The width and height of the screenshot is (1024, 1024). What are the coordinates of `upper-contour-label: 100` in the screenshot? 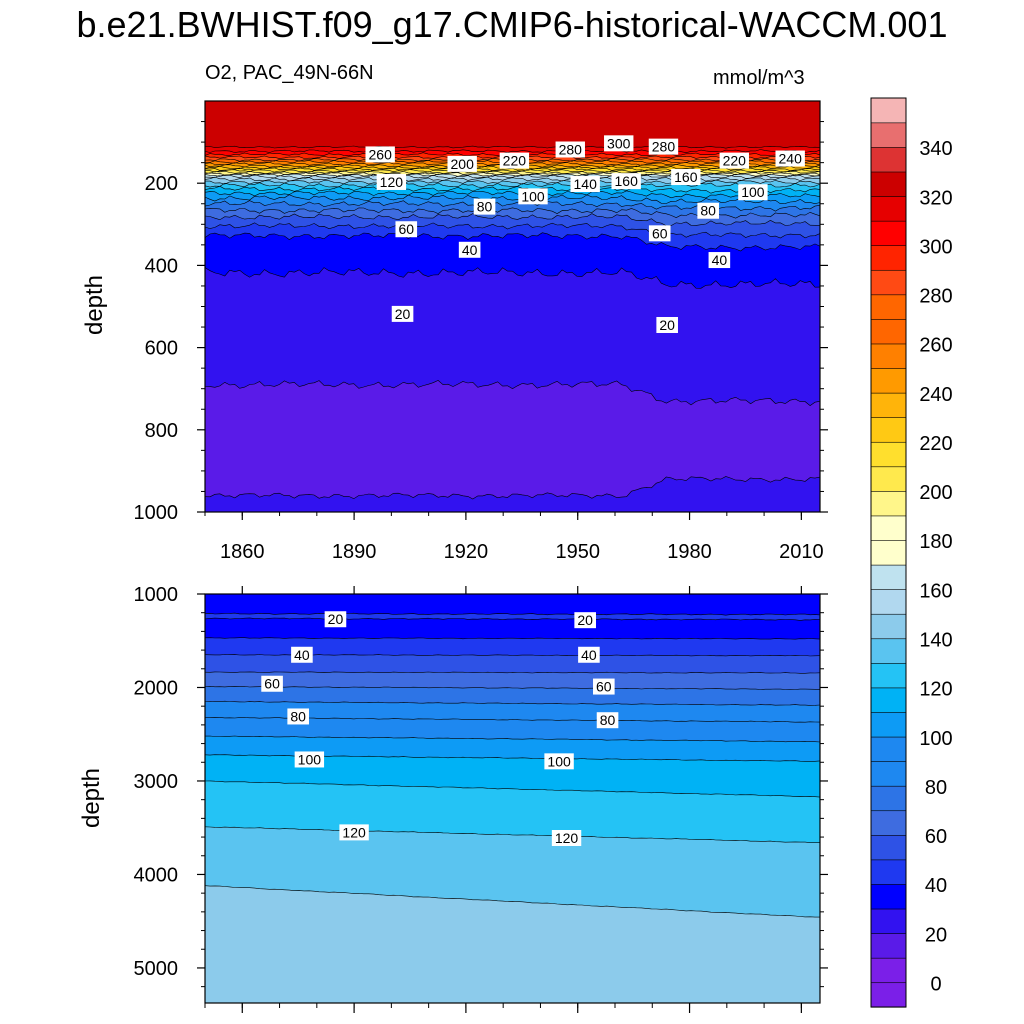 It's located at (753, 192).